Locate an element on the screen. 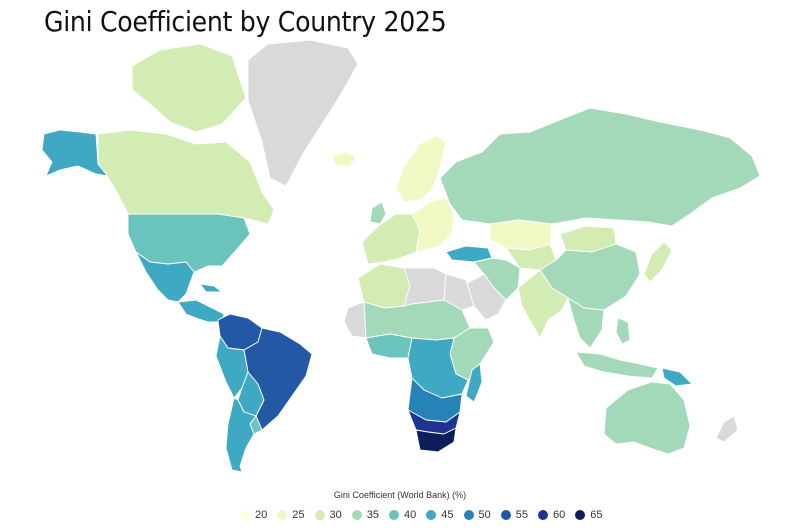 This screenshot has width=800, height=528. region-north-africa is located at coordinates (384, 286).